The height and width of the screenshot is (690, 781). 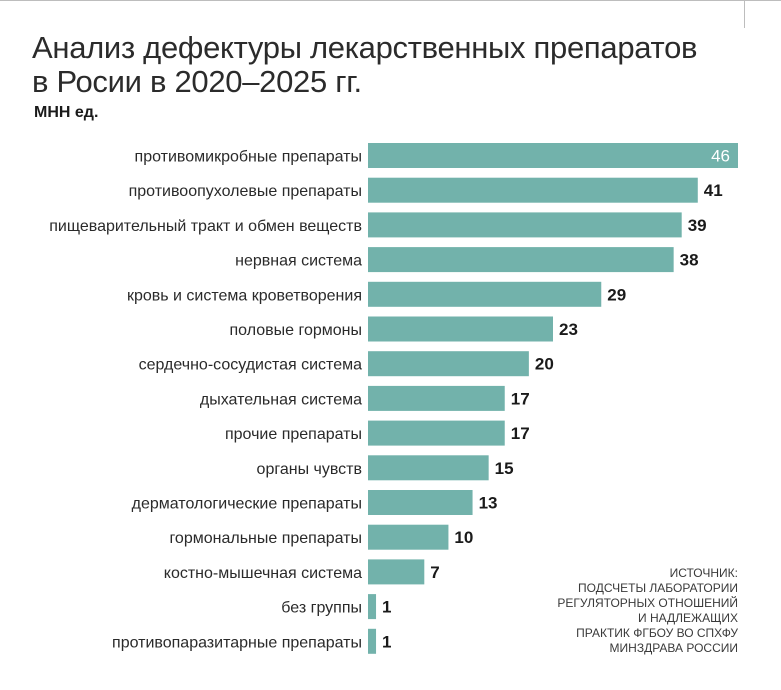 I want to click on category-label: дерматологические препараты, so click(x=247, y=504).